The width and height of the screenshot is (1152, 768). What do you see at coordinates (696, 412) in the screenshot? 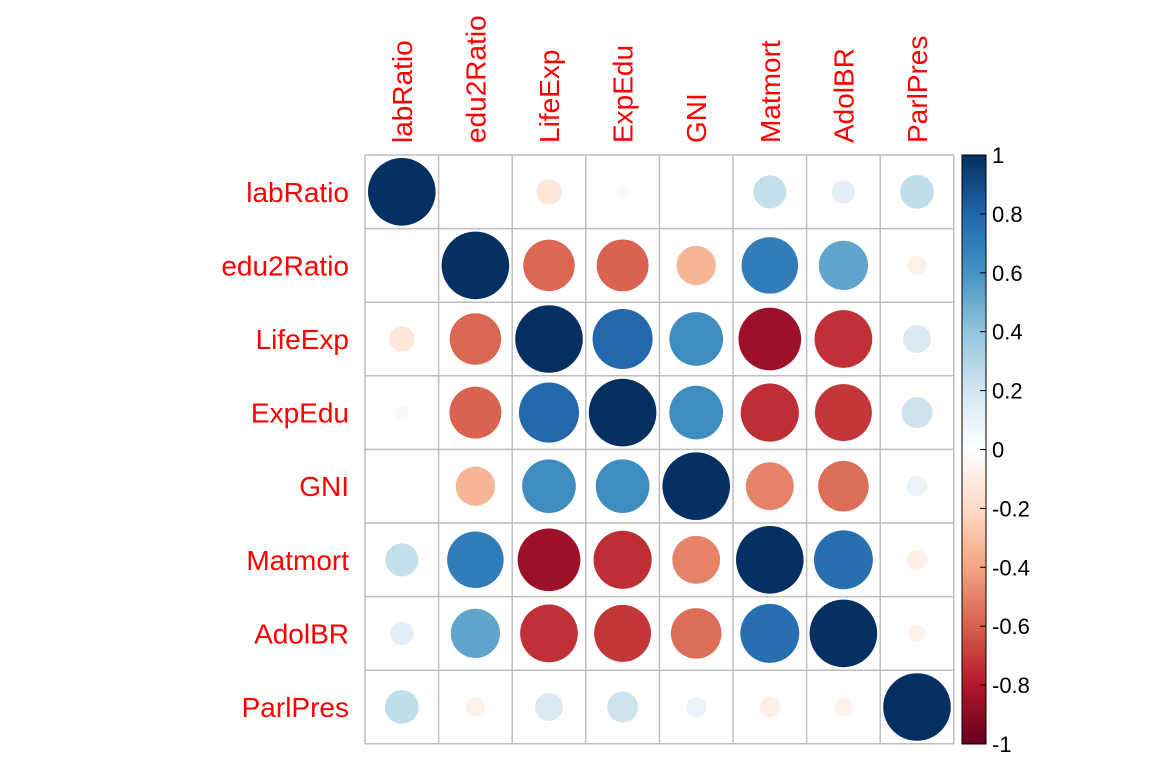
I see `correlation-circle-ExpEdu-GNI` at bounding box center [696, 412].